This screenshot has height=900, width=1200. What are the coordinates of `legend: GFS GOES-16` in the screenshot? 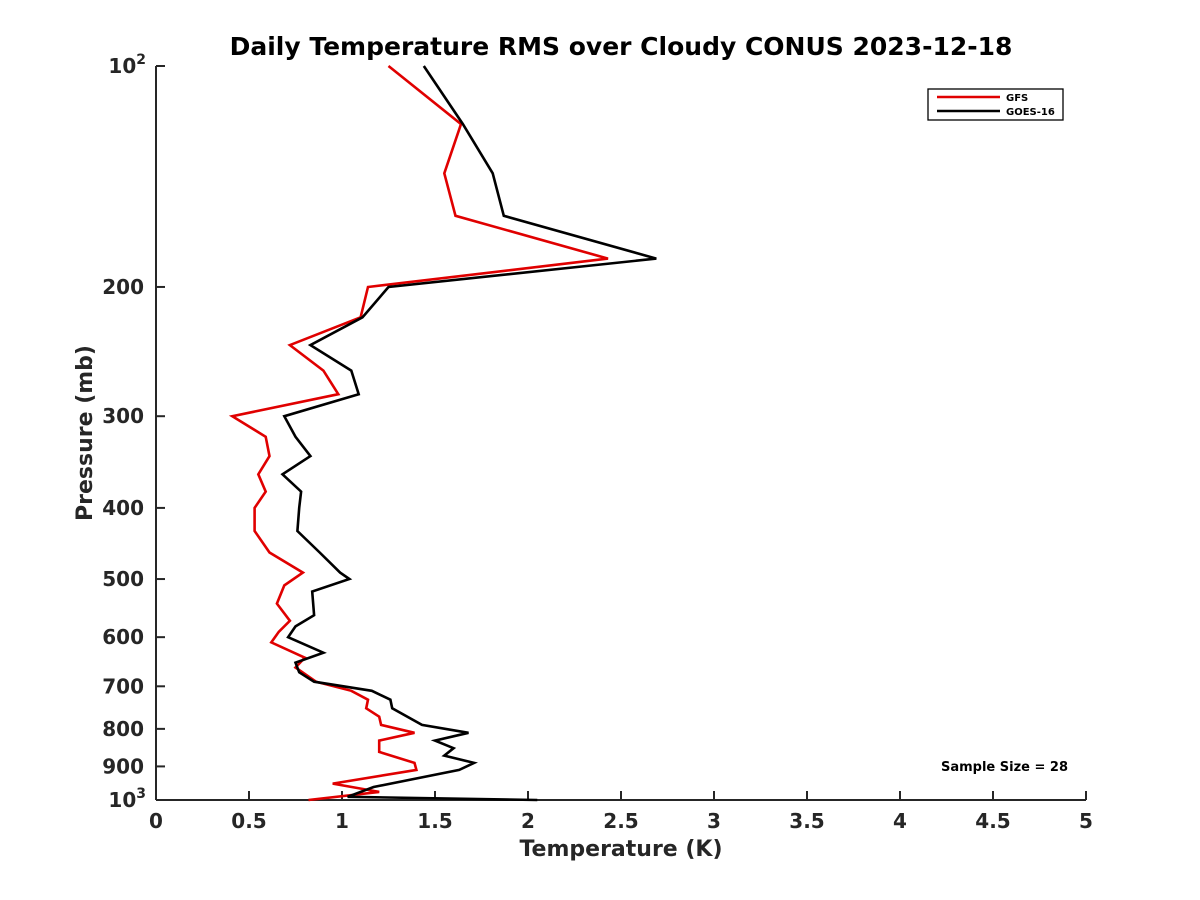 It's located at (995, 104).